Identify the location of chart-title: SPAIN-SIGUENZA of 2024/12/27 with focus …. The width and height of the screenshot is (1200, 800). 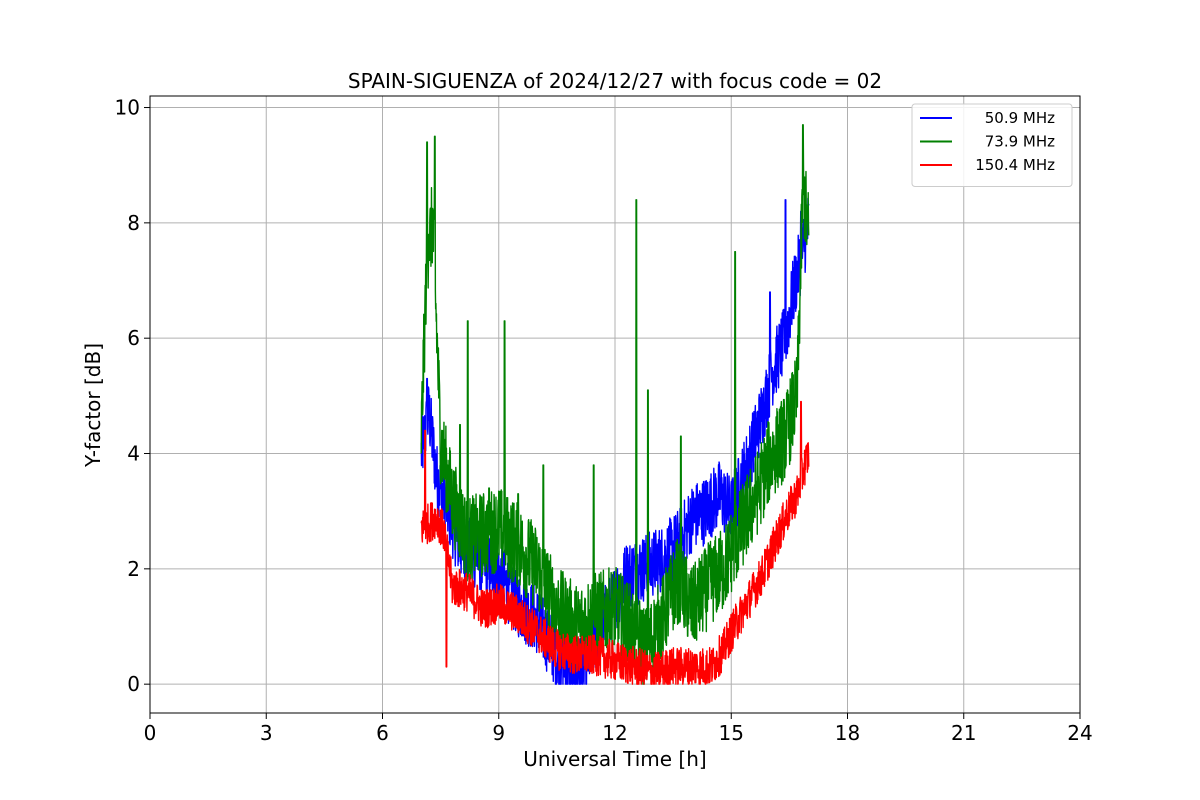
(615, 81).